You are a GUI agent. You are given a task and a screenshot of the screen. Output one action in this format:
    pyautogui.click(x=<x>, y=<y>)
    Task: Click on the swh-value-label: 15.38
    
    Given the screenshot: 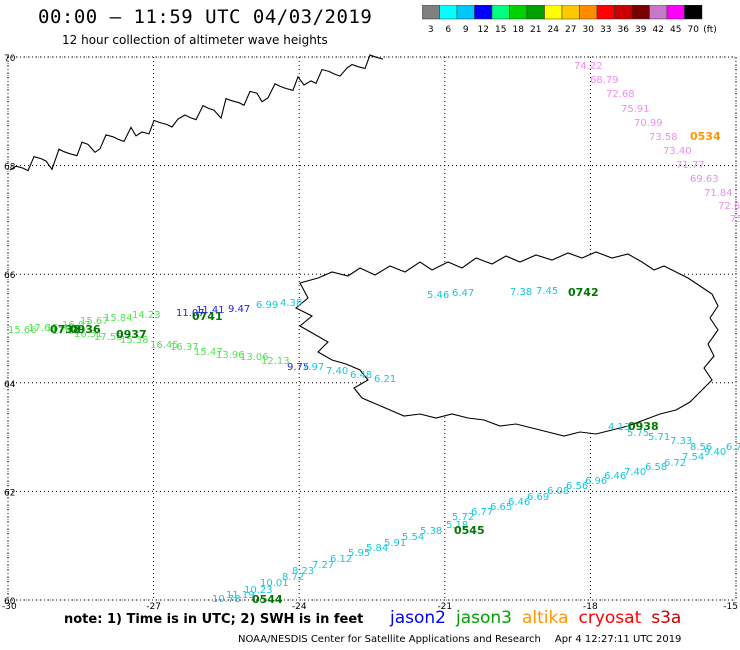 What is the action you would take?
    pyautogui.click(x=134, y=340)
    